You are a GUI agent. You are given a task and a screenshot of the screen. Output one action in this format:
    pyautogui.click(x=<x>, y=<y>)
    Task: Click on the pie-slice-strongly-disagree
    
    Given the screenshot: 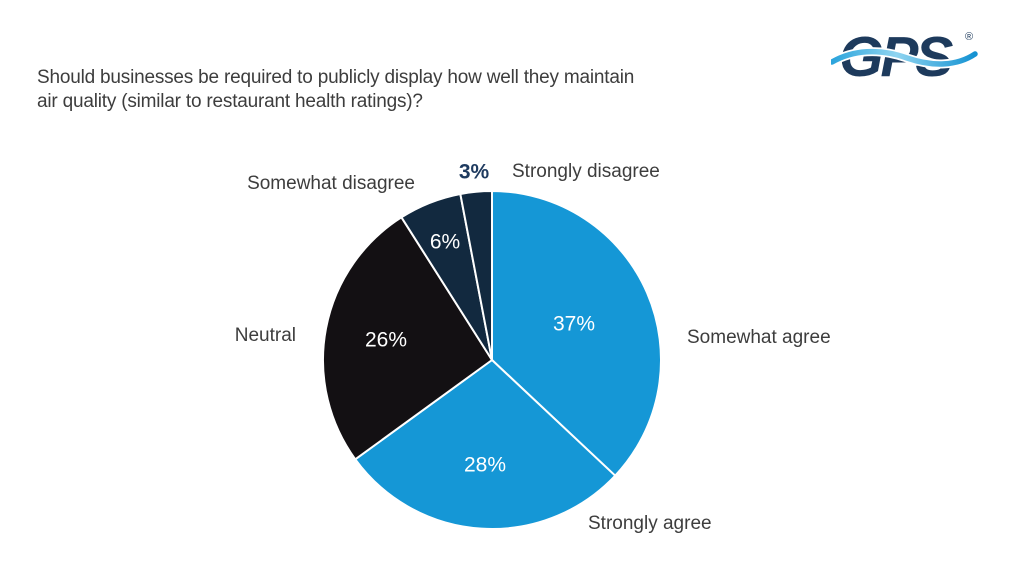 What is the action you would take?
    pyautogui.click(x=476, y=275)
    